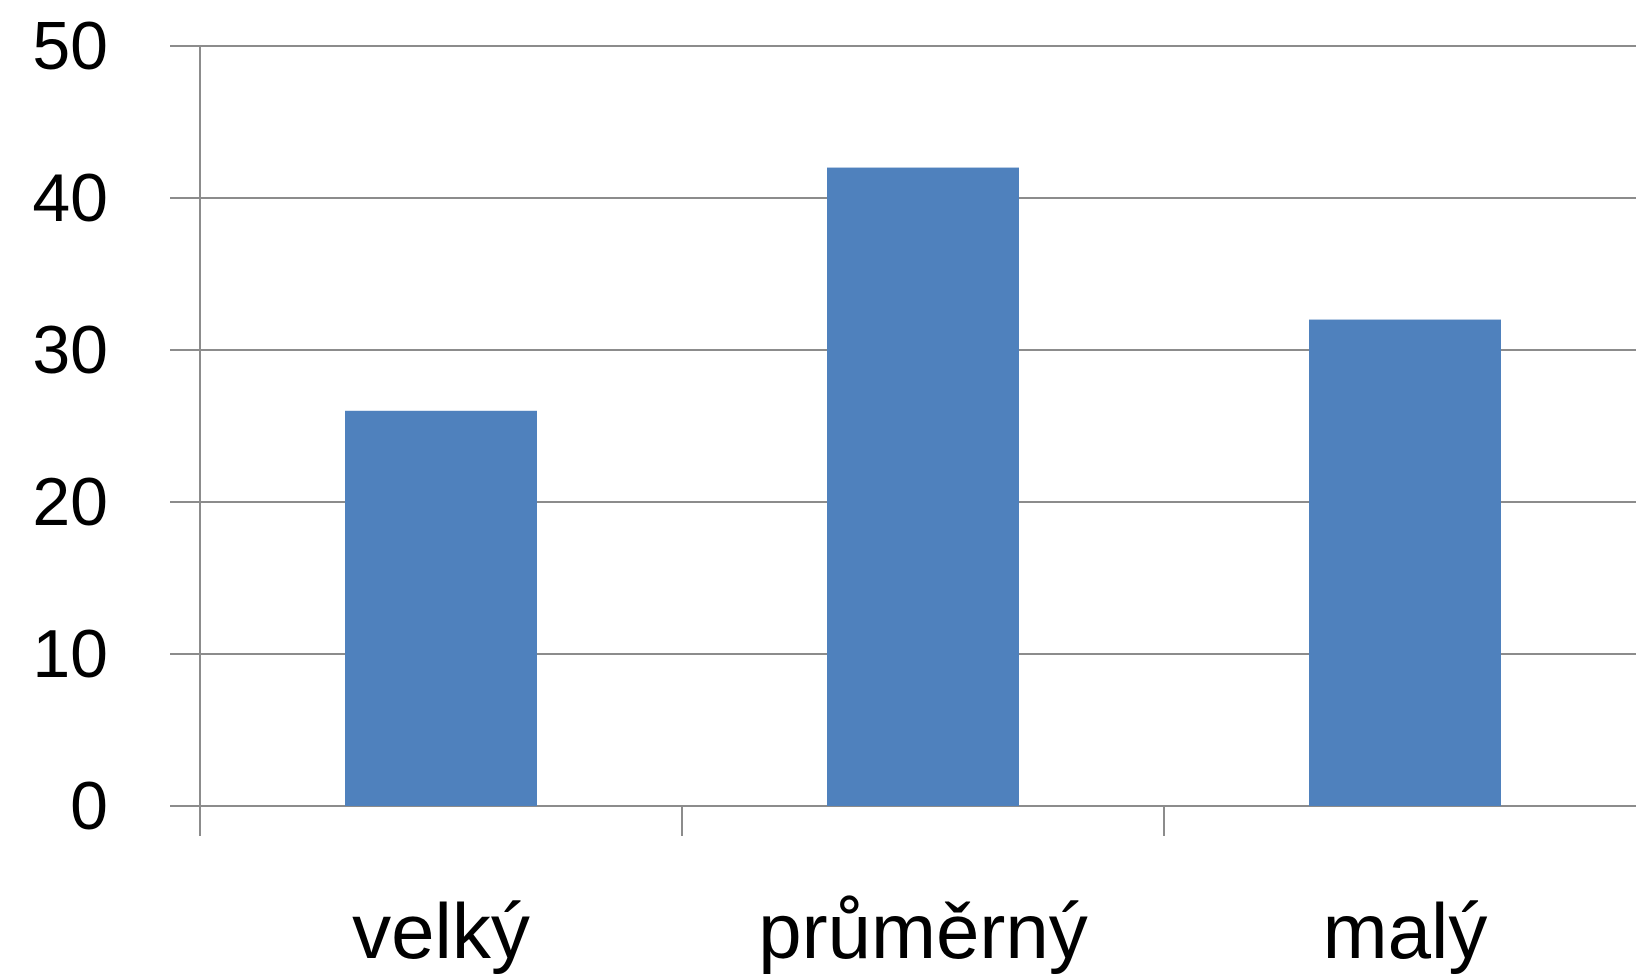  What do you see at coordinates (70, 350) in the screenshot?
I see `y-tick-label: 30` at bounding box center [70, 350].